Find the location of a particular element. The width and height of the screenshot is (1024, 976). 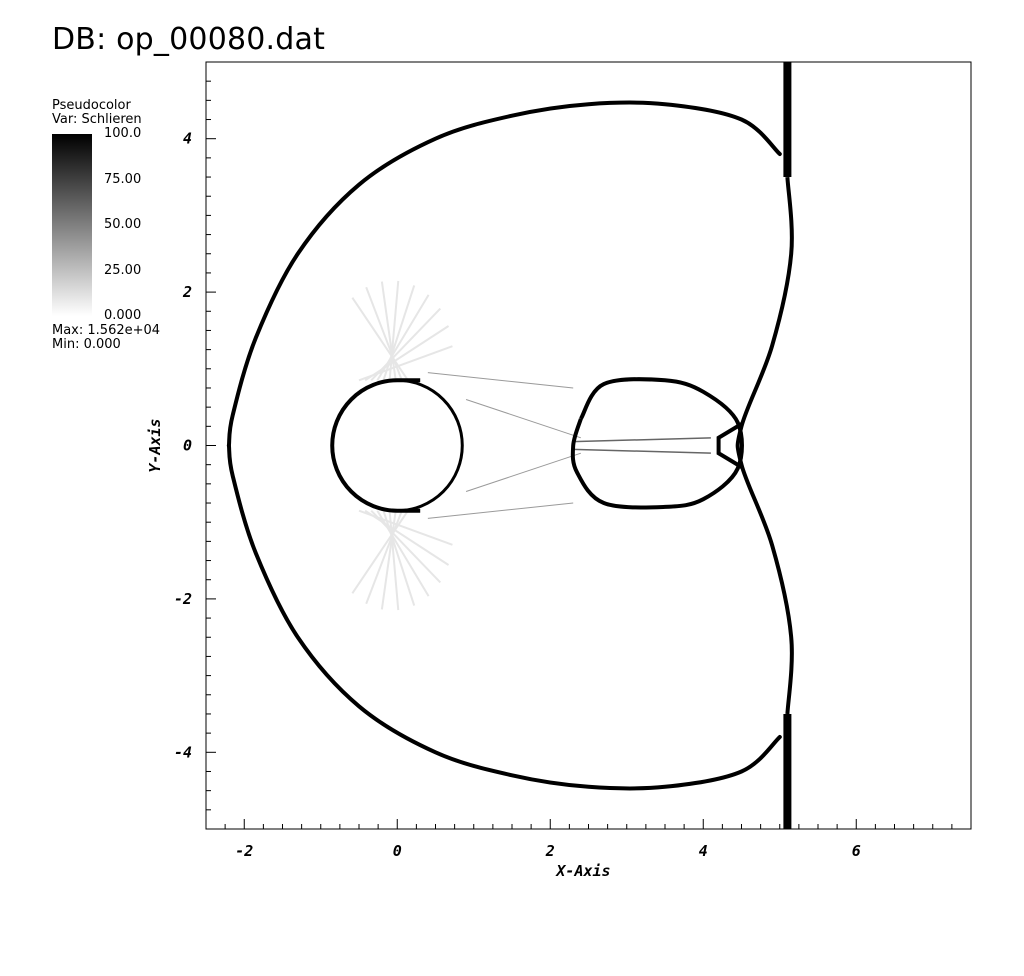

database-title: DB: op_00080.dat is located at coordinates (189, 39).